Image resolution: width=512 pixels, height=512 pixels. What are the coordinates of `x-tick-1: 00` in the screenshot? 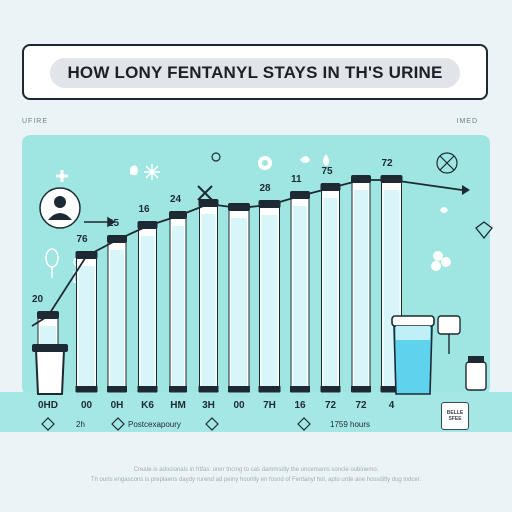 It's located at (86, 405).